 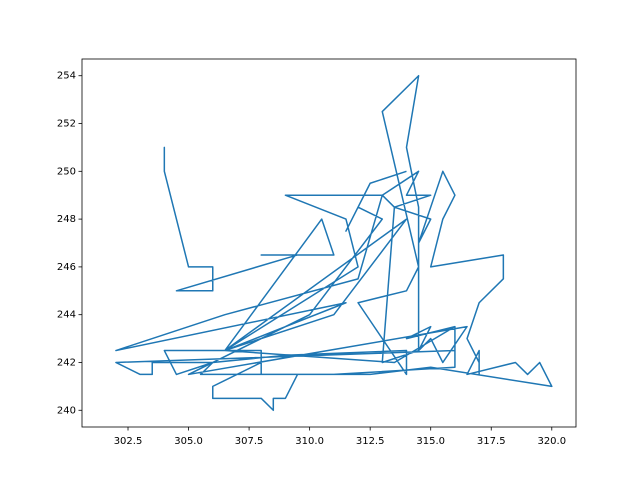 What do you see at coordinates (309, 441) in the screenshot?
I see `x-tick-label: 310.0` at bounding box center [309, 441].